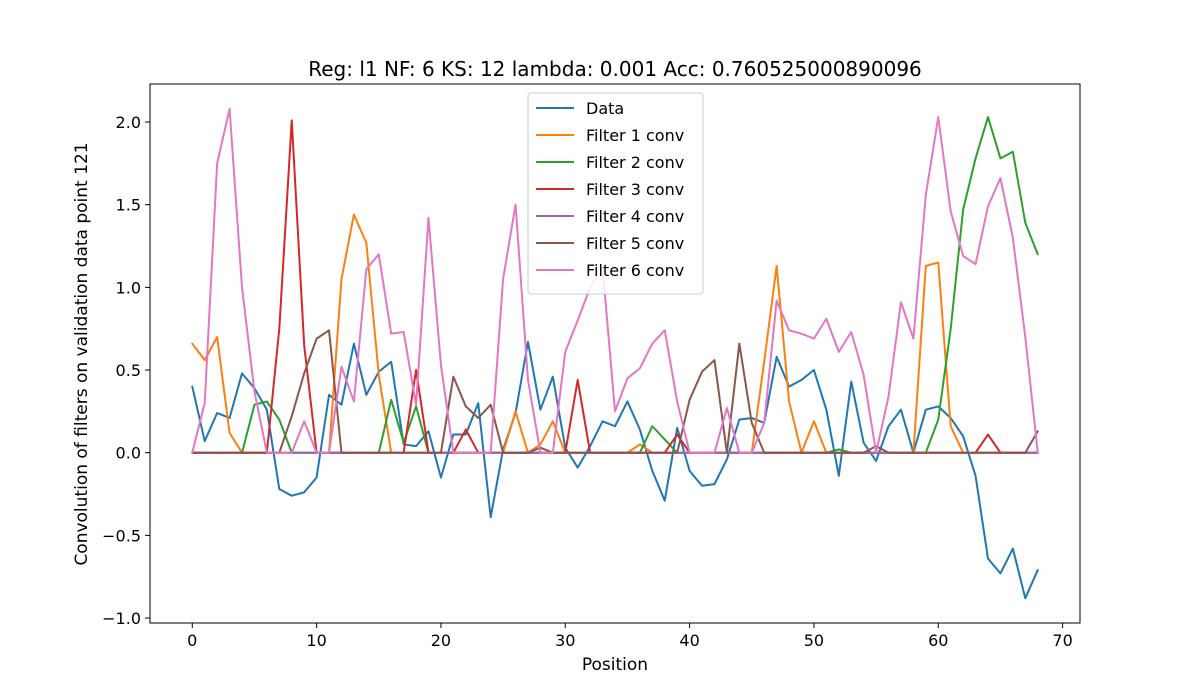 The height and width of the screenshot is (700, 1200). I want to click on x-tick-label: 60, so click(938, 640).